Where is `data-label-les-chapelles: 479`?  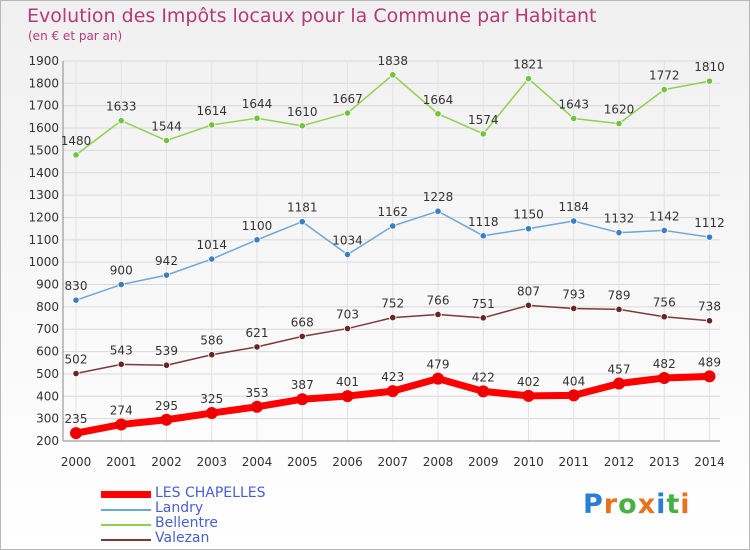 data-label-les-chapelles: 479 is located at coordinates (438, 365).